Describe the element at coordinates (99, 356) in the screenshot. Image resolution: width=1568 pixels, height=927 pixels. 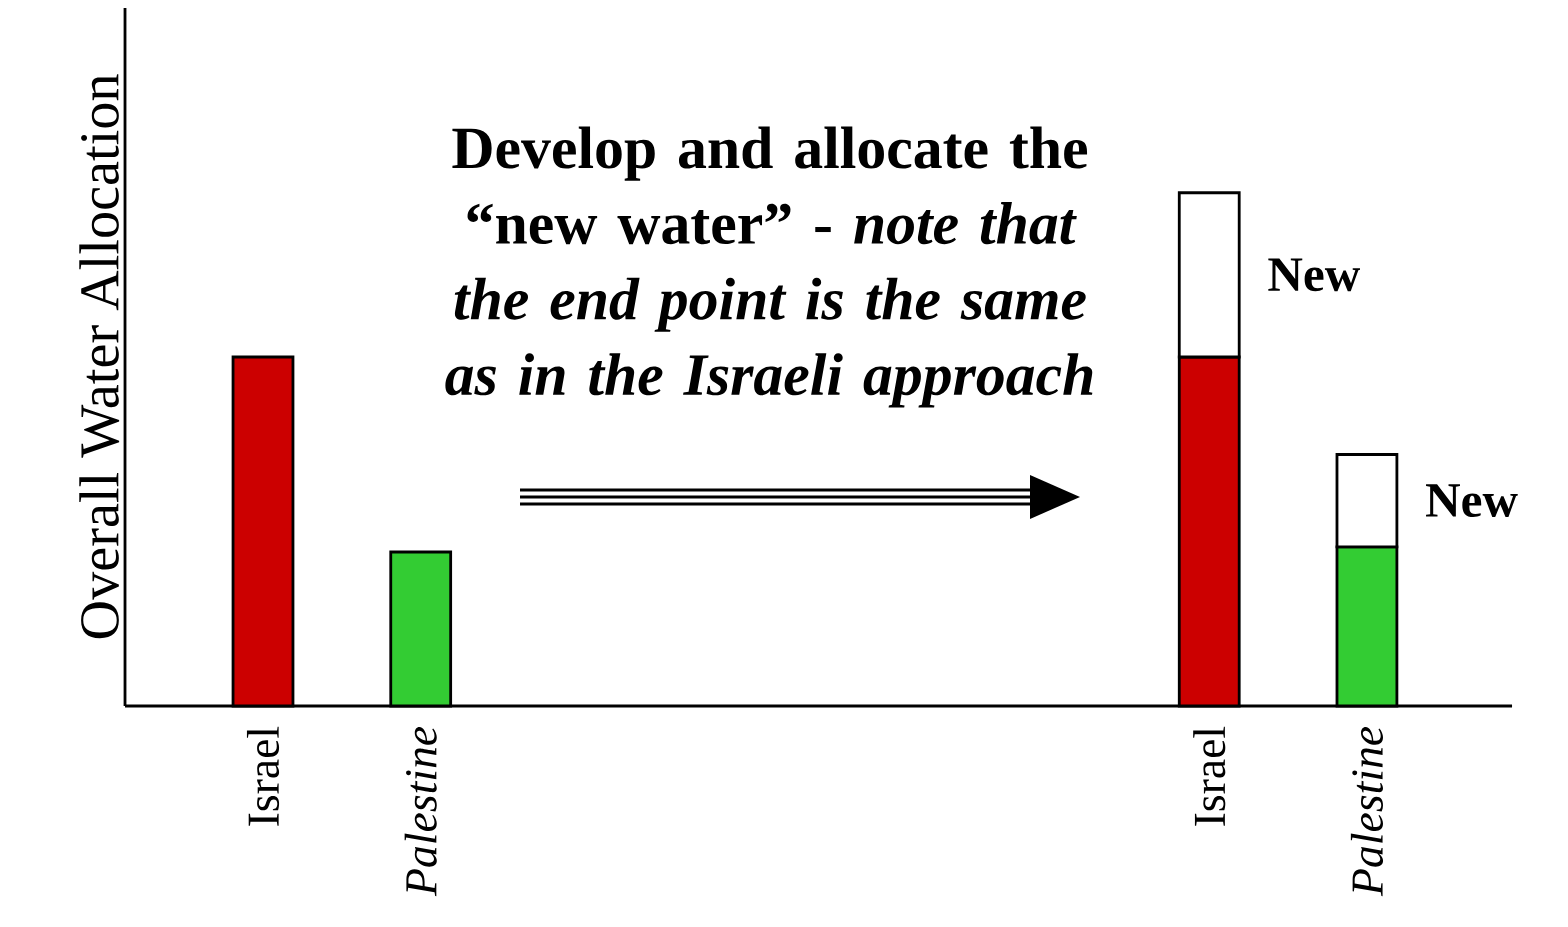
I see `y-axis-title: Overall Water Allocation` at that location.